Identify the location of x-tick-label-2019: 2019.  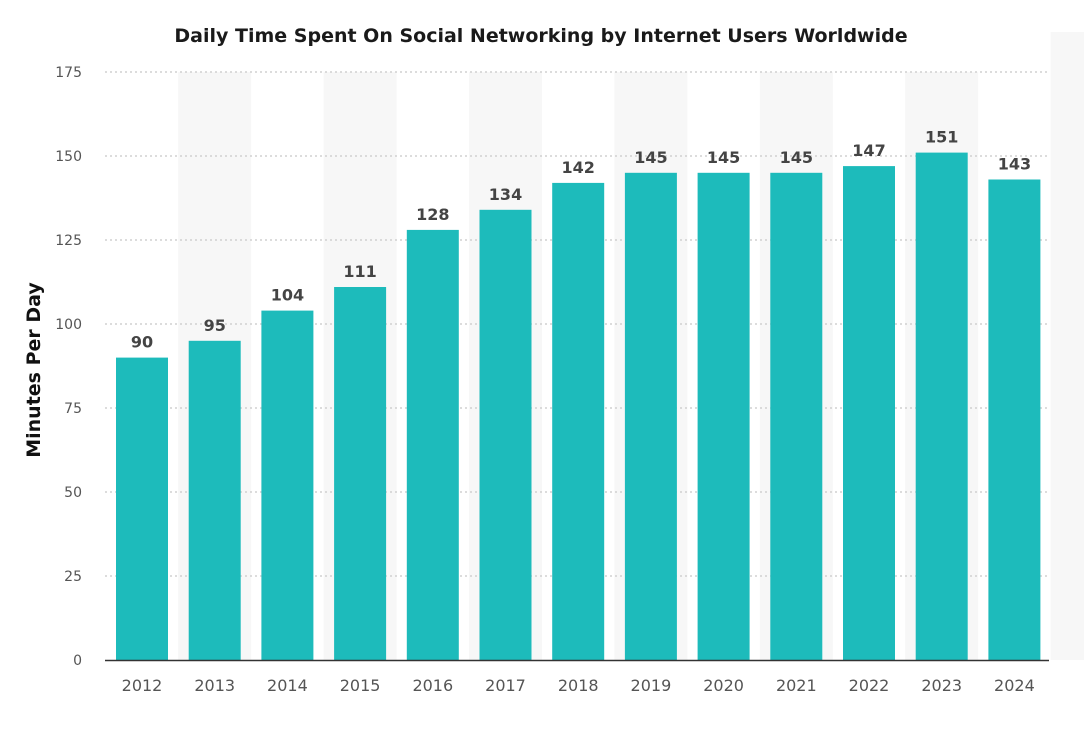
(651, 685).